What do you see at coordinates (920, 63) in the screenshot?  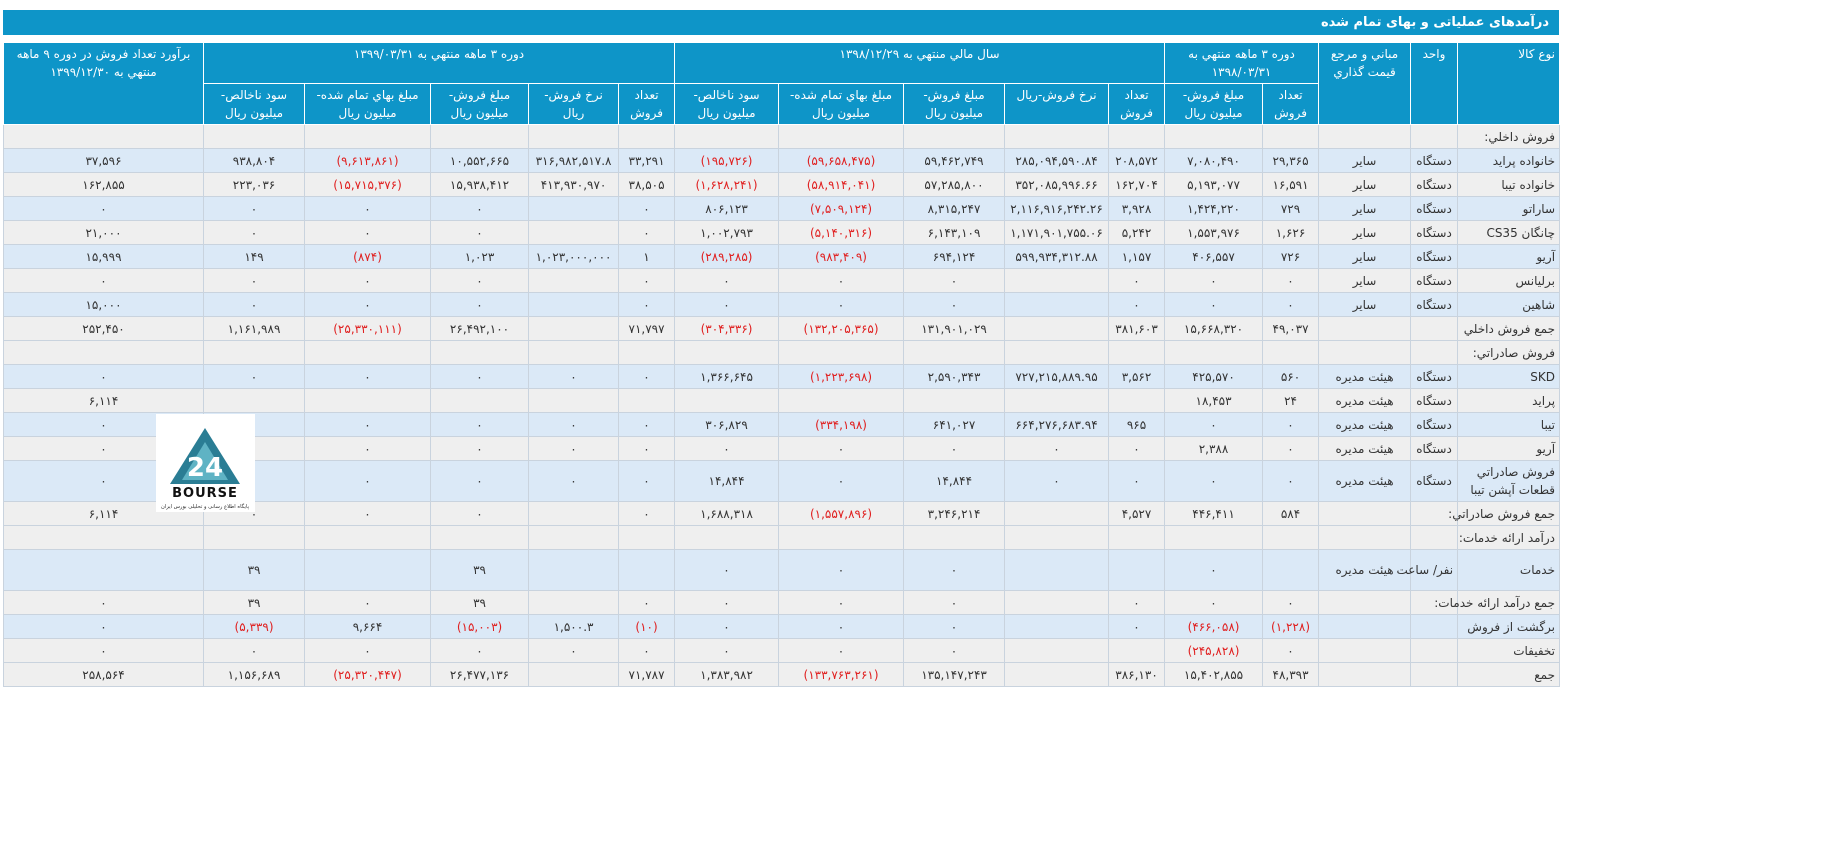 I see `group-fy-1398: سال مالي منتهي به ۱۳۹۸/۱۲/۲۹` at bounding box center [920, 63].